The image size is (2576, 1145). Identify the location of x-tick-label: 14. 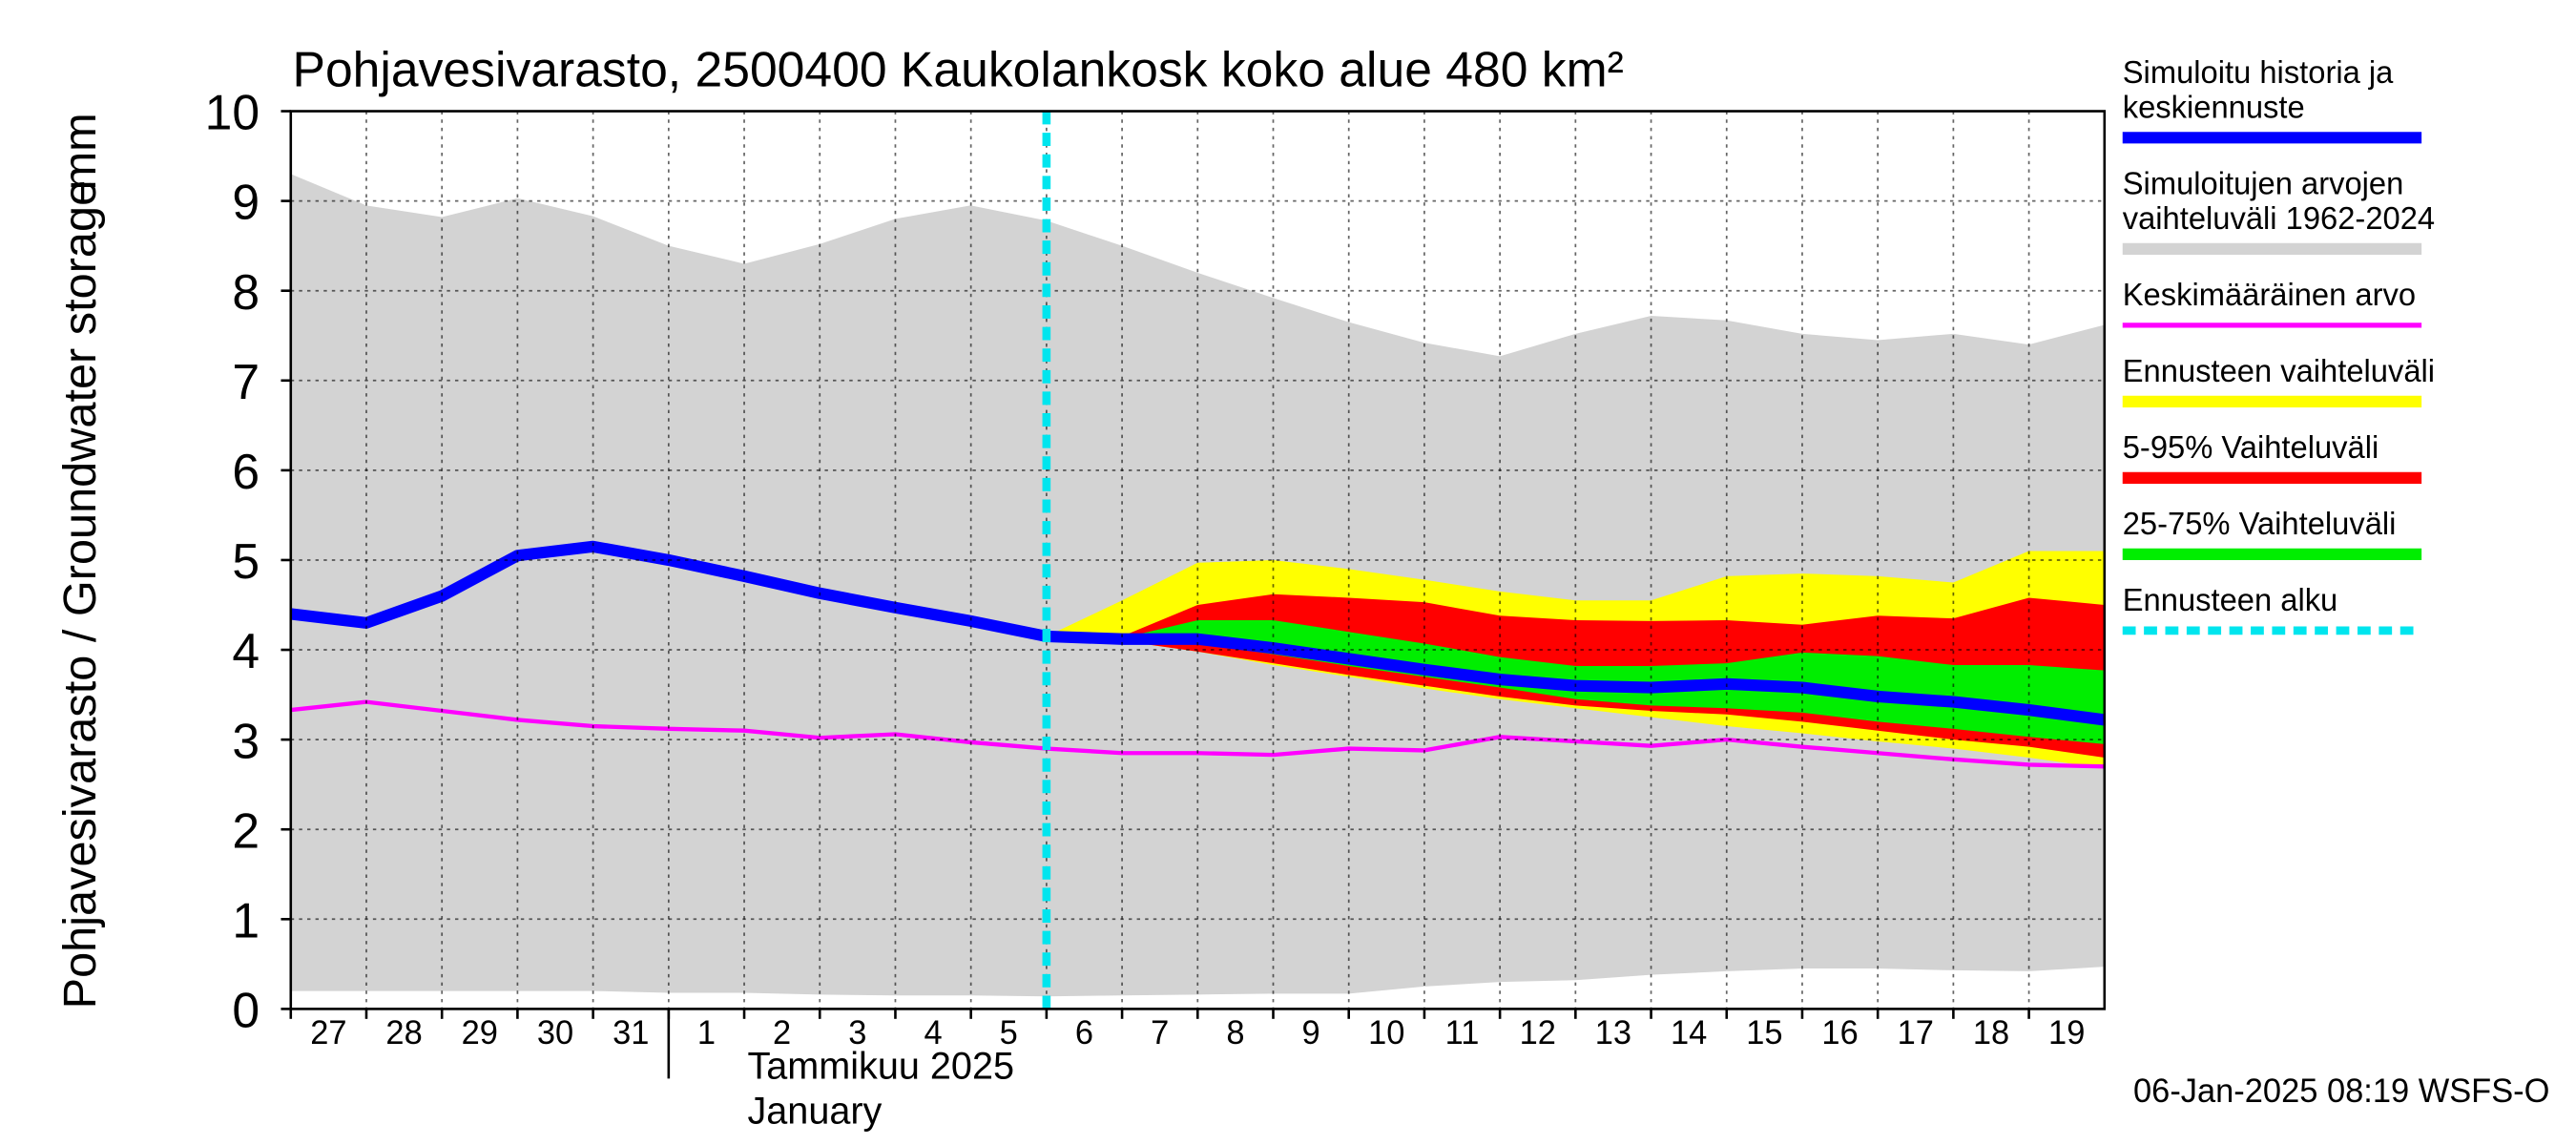
(1689, 1033).